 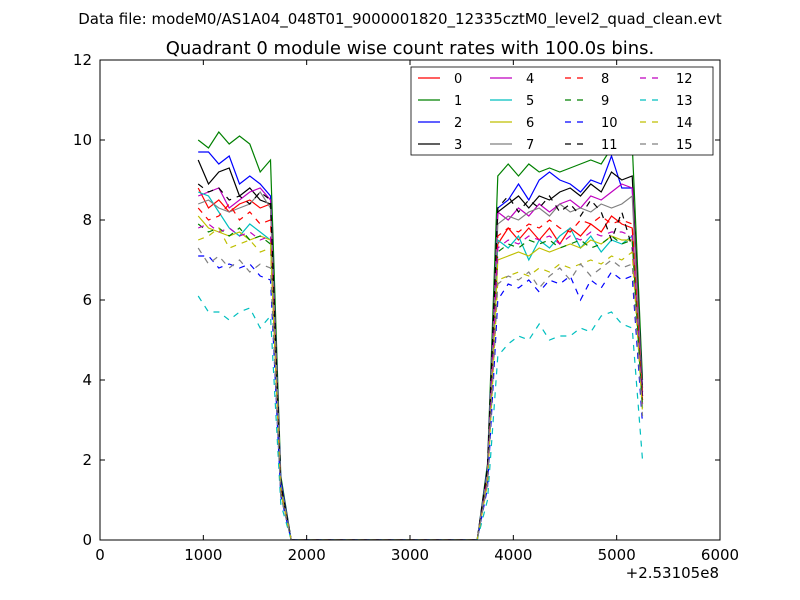 What do you see at coordinates (684, 79) in the screenshot?
I see `legend-label-12: 12` at bounding box center [684, 79].